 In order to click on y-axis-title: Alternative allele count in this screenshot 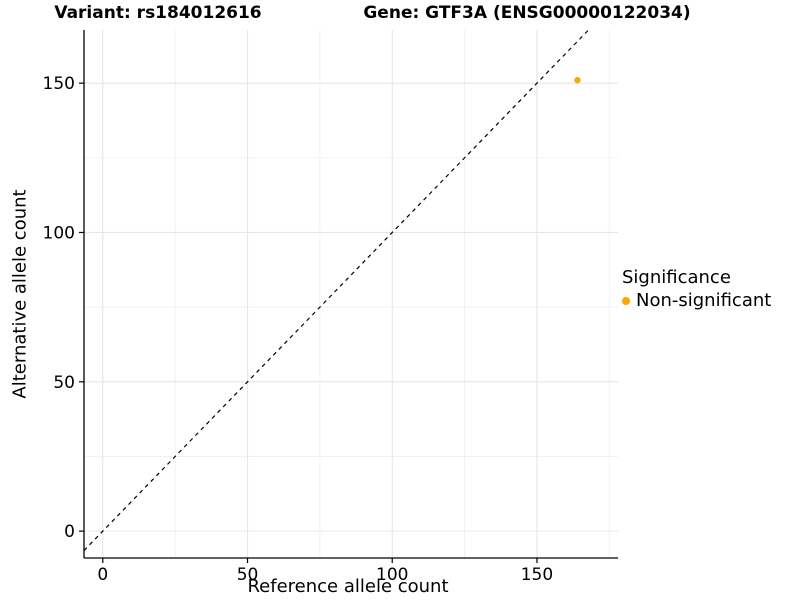, I will do `click(20, 294)`.